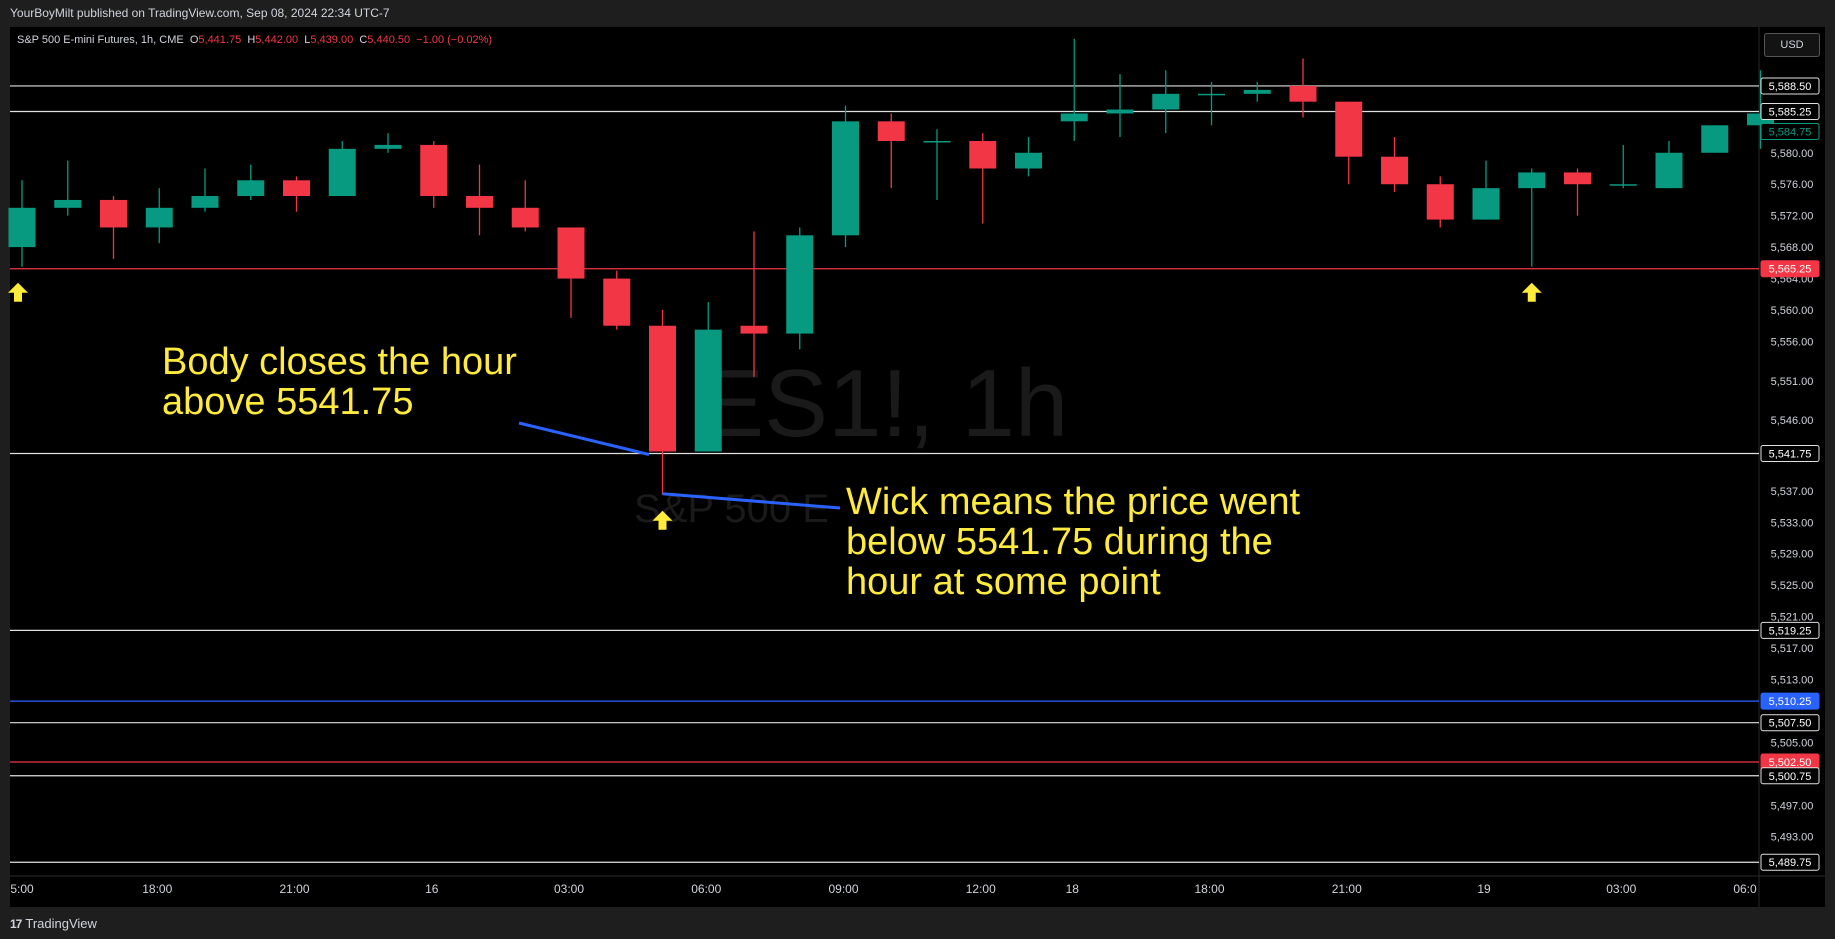 Image resolution: width=1835 pixels, height=939 pixels. What do you see at coordinates (1003, 582) in the screenshot?
I see `wick-annotation-line: hour at some point` at bounding box center [1003, 582].